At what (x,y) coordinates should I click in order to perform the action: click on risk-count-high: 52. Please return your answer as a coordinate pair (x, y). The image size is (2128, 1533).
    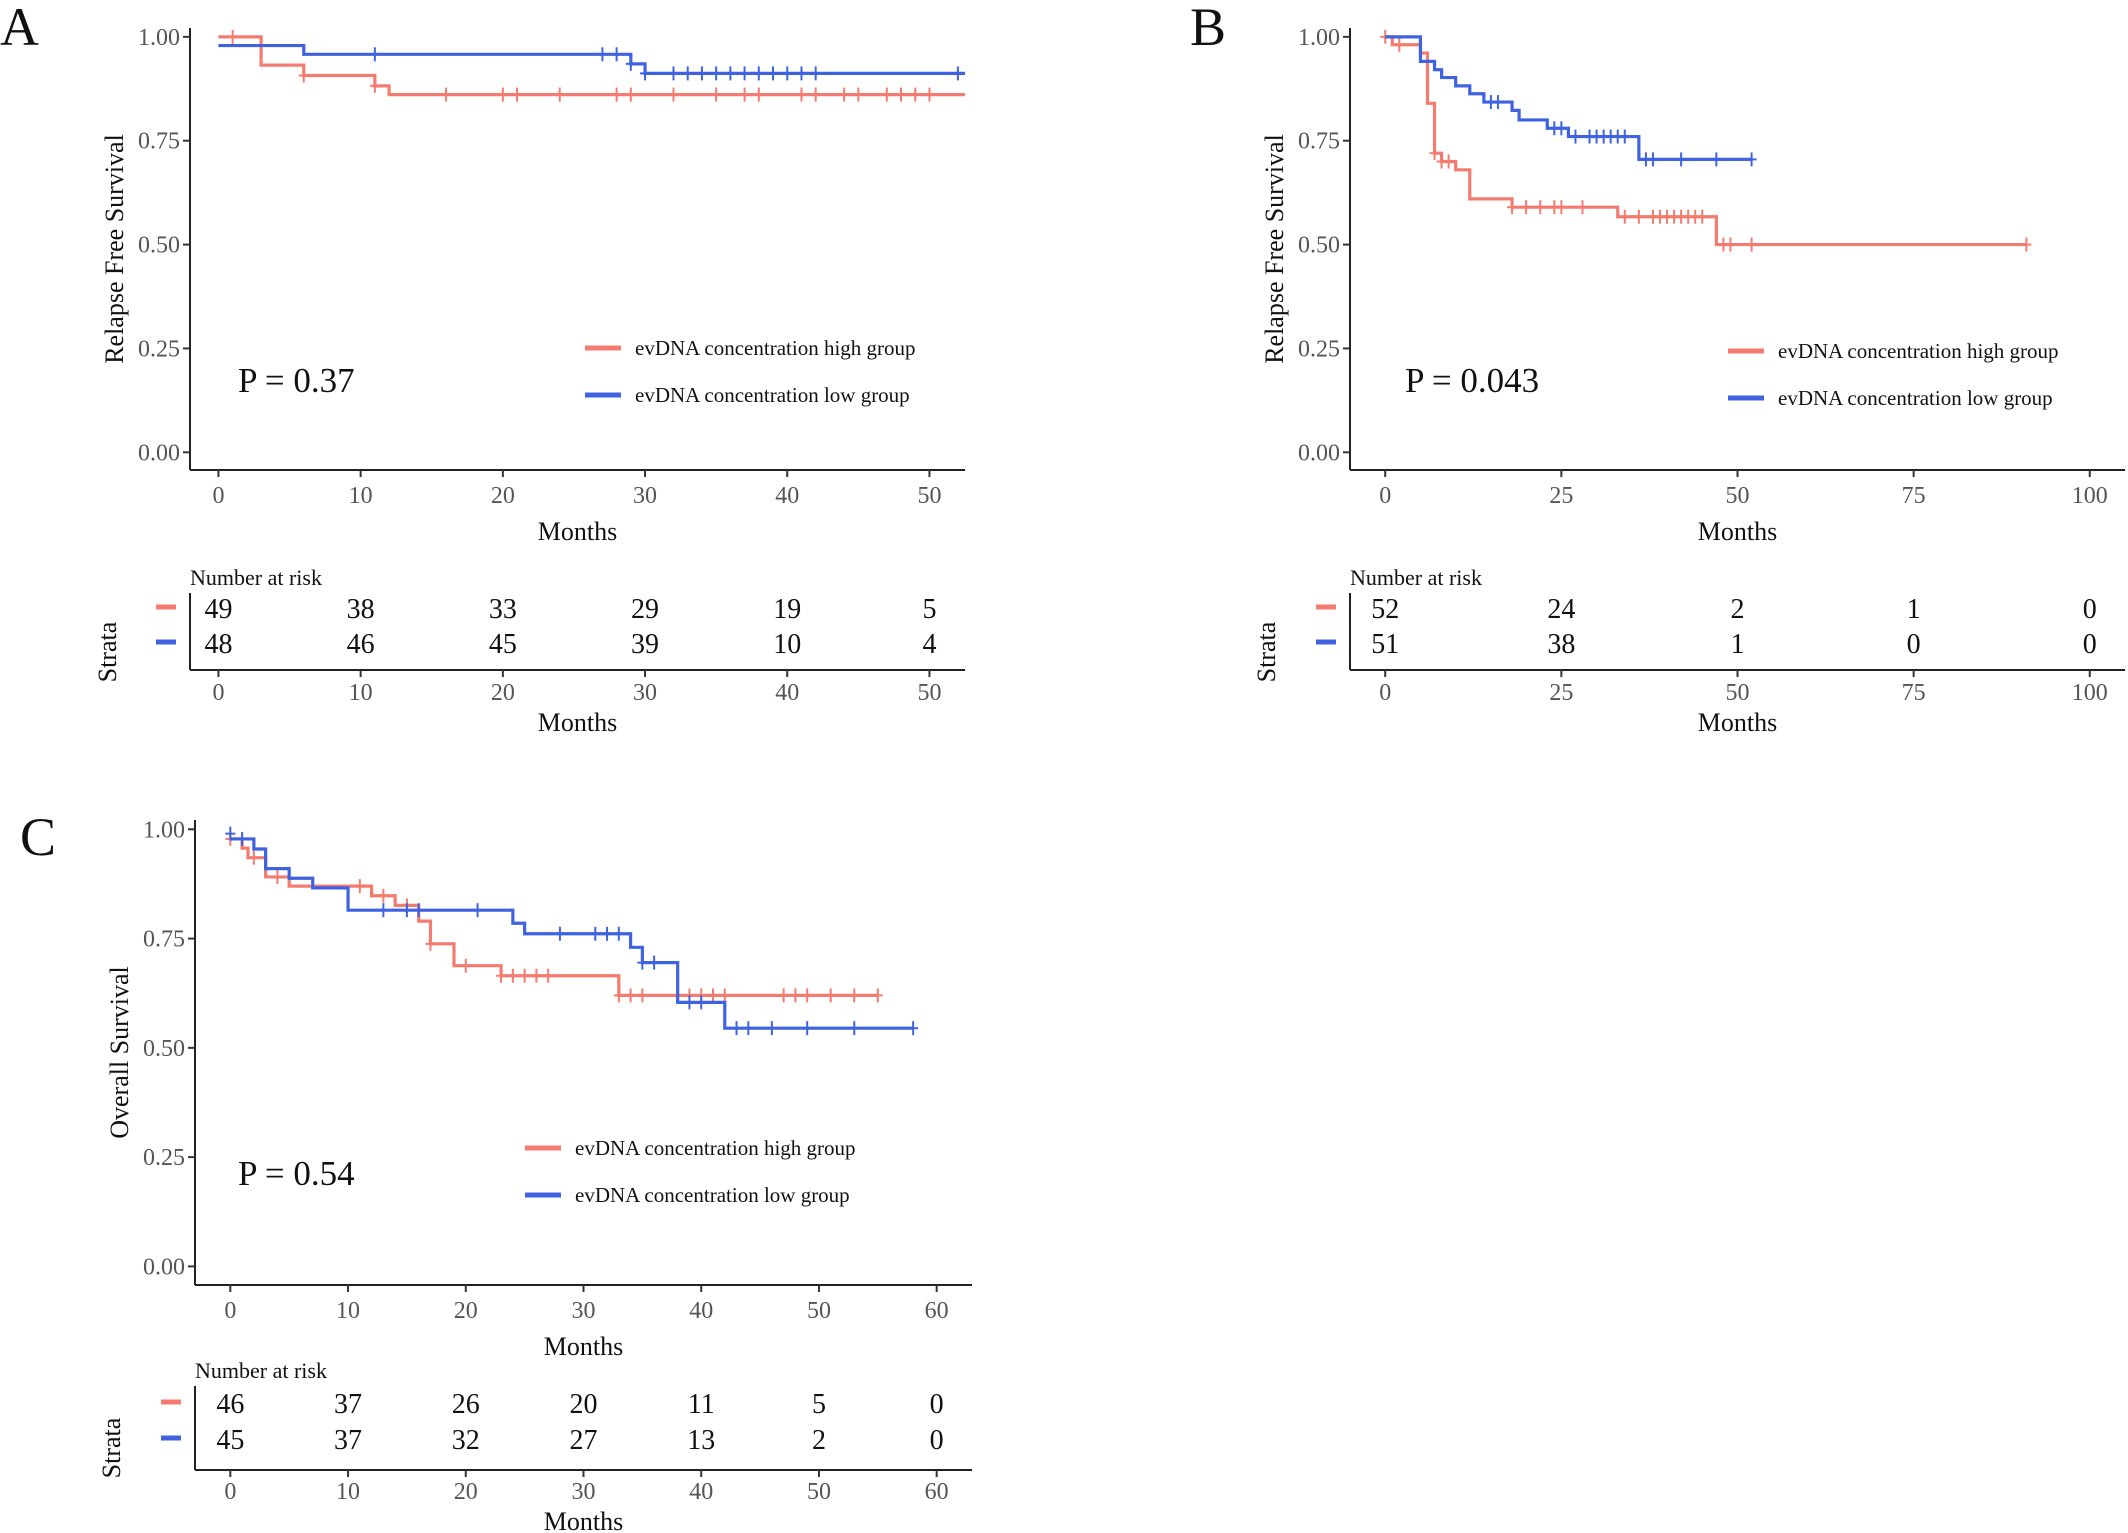
    Looking at the image, I should click on (1385, 609).